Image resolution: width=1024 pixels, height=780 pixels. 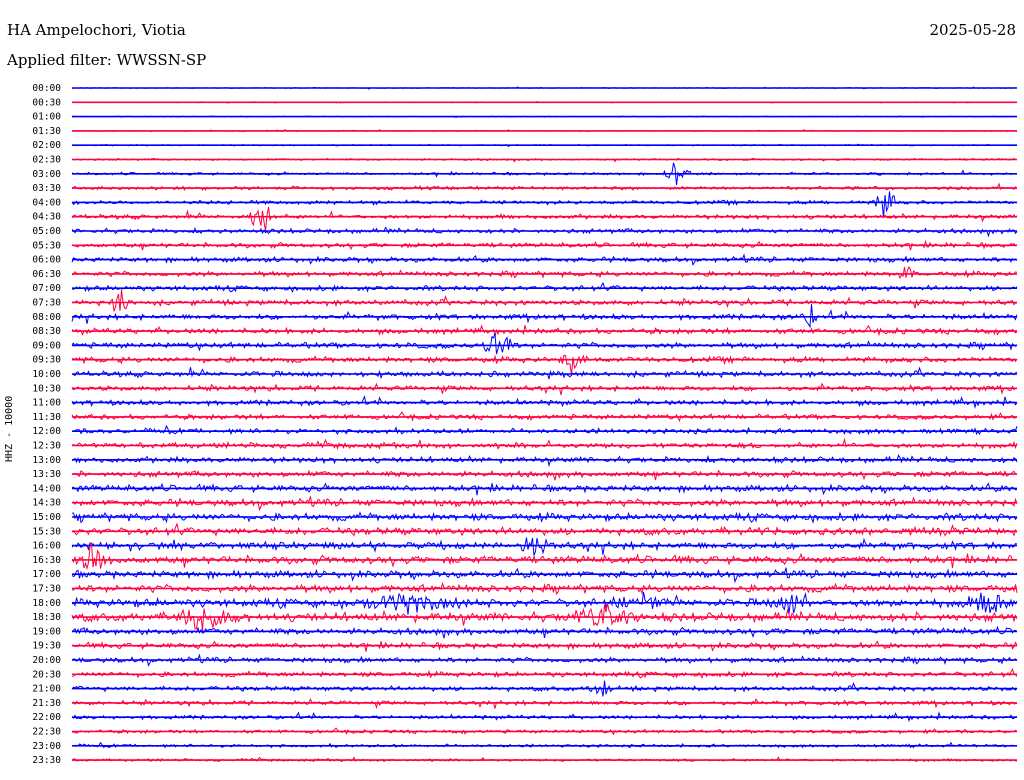 I want to click on row-label: 22:30, so click(x=46, y=732).